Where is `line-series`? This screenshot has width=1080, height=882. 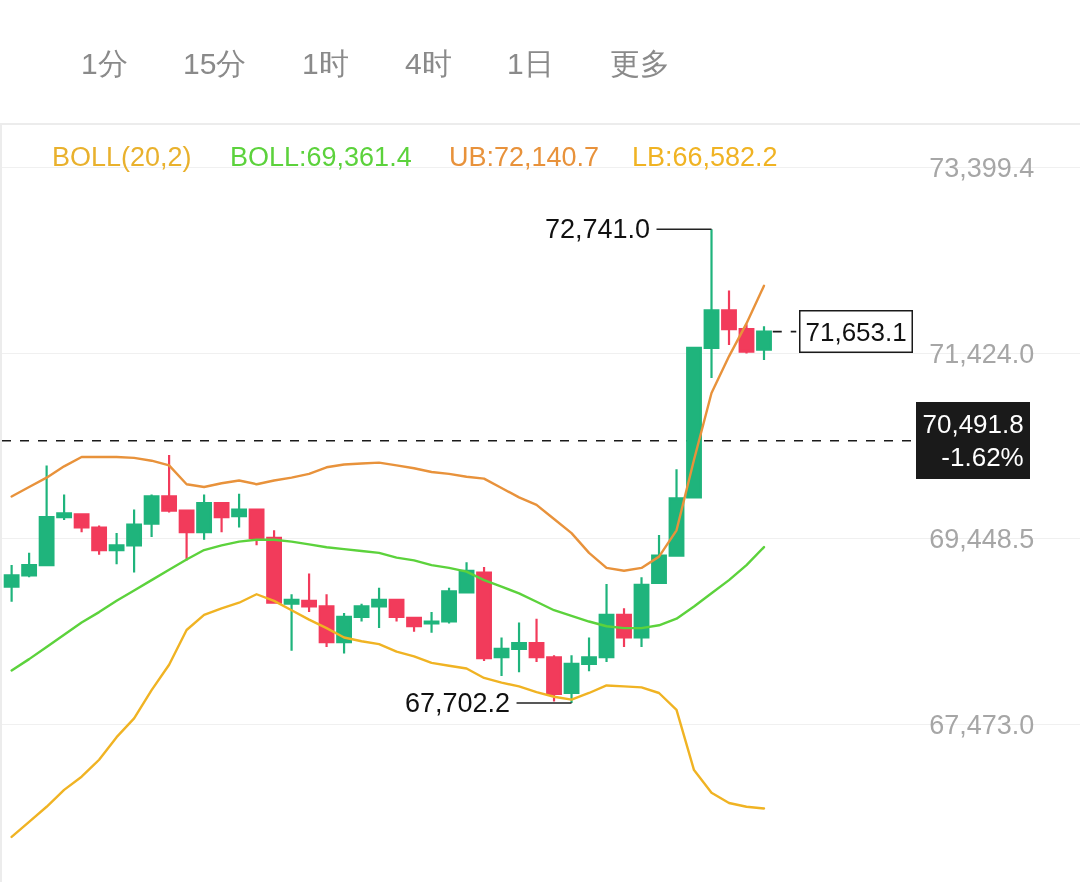
line-series is located at coordinates (388, 605).